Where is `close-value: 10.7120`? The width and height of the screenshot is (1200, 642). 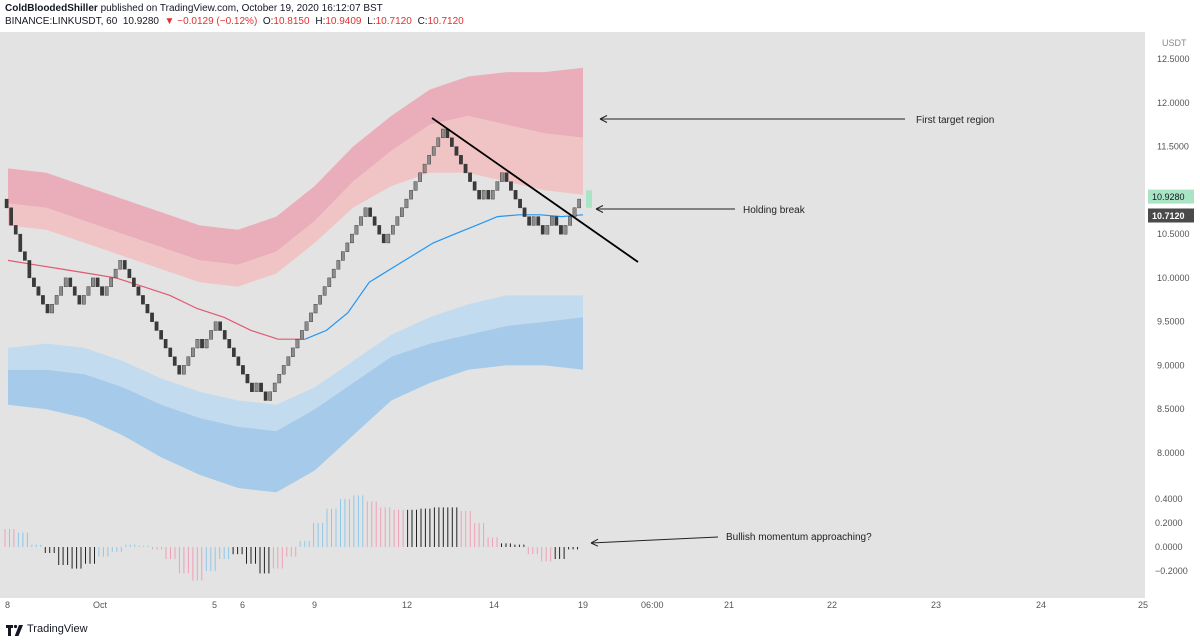
close-value: 10.7120 is located at coordinates (445, 21).